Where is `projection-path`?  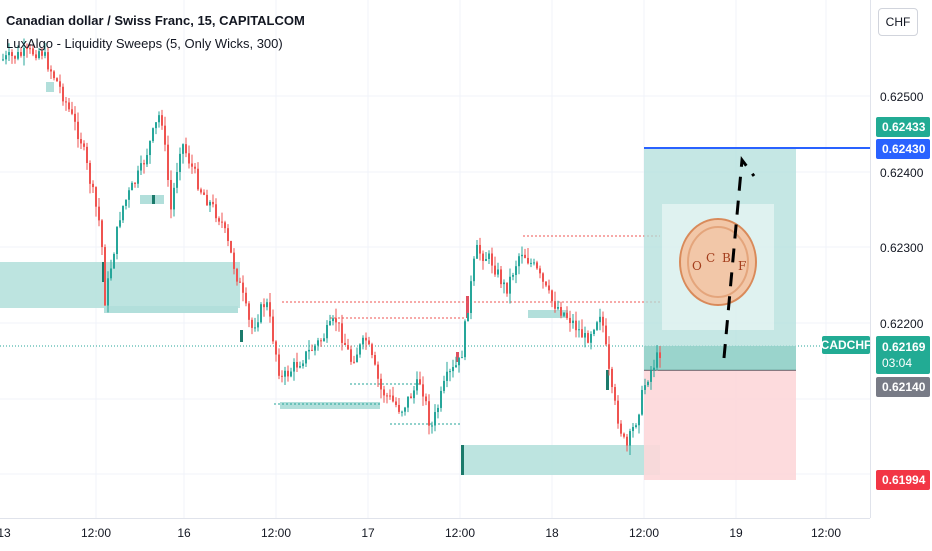
projection-path is located at coordinates (739, 257).